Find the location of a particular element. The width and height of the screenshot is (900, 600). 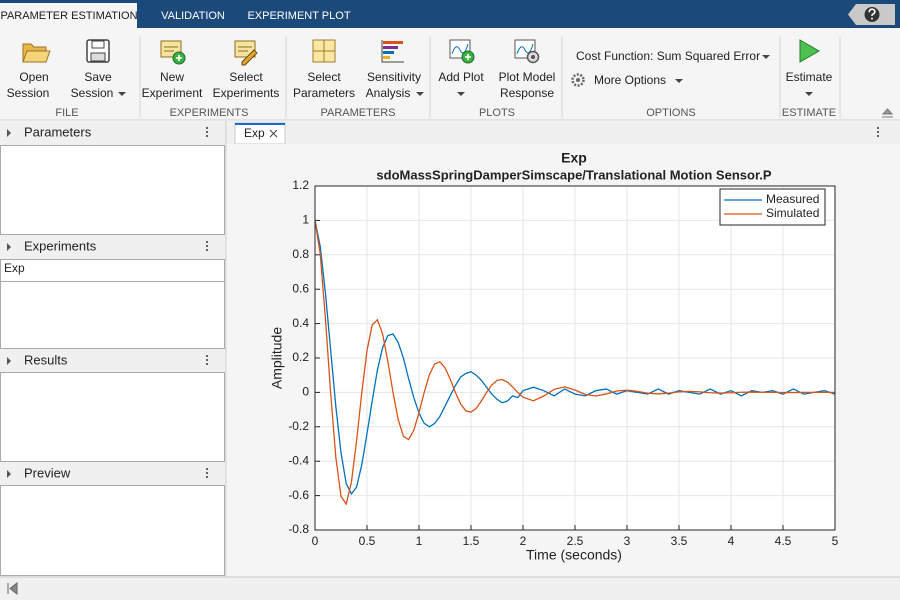

y-tick-label: 0.4 is located at coordinates (300, 323).